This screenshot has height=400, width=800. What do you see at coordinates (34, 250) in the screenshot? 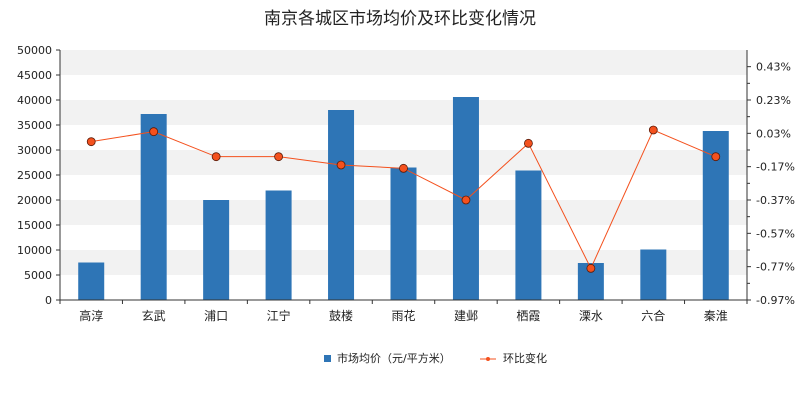
I see `left-tick-label: 10000` at bounding box center [34, 250].